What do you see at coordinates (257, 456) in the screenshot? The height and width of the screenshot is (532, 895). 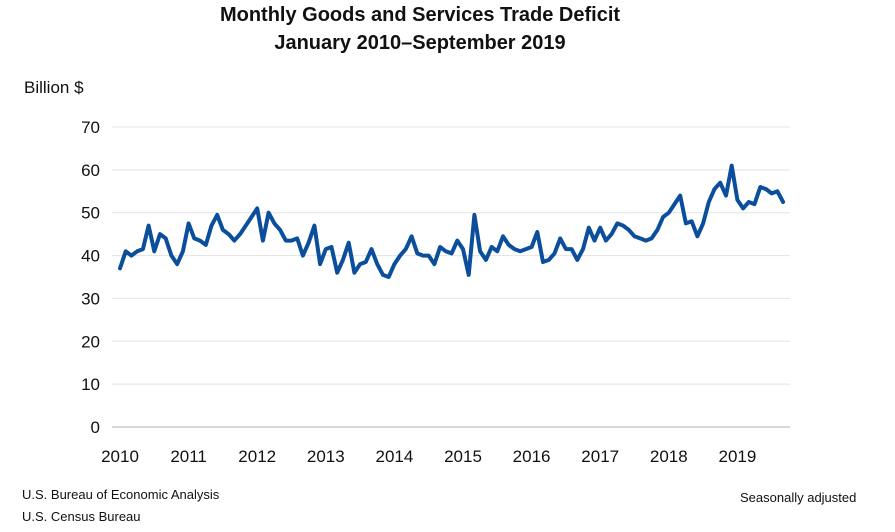 I see `x-tick-label: 2012` at bounding box center [257, 456].